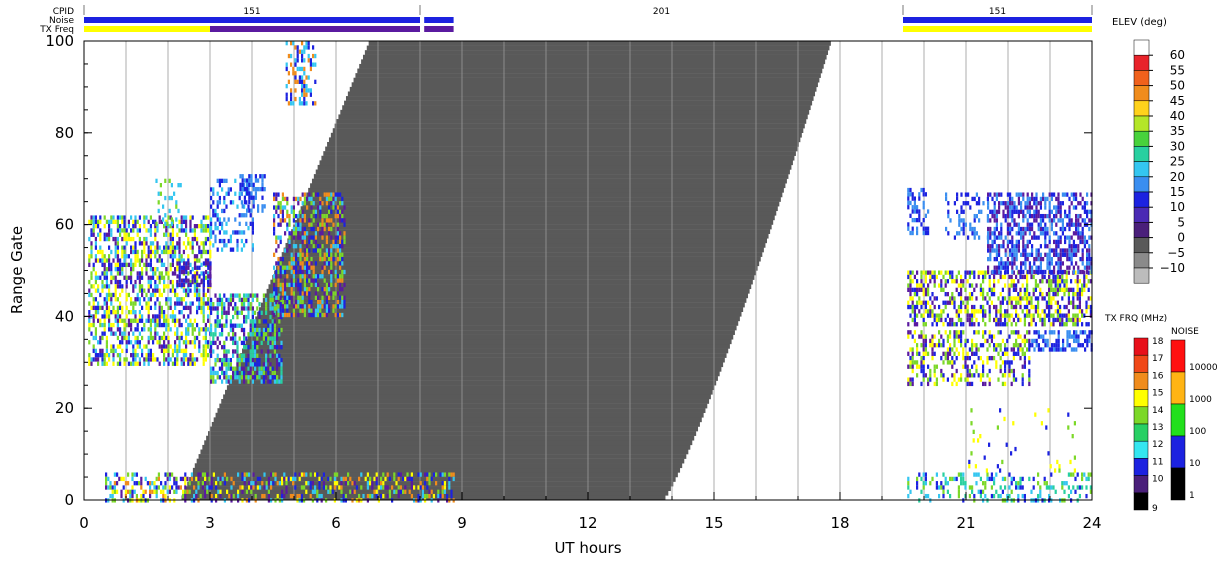 This screenshot has width=1228, height=571. What do you see at coordinates (591, 66) in the screenshot?
I see `ground-scatter-cell` at bounding box center [591, 66].